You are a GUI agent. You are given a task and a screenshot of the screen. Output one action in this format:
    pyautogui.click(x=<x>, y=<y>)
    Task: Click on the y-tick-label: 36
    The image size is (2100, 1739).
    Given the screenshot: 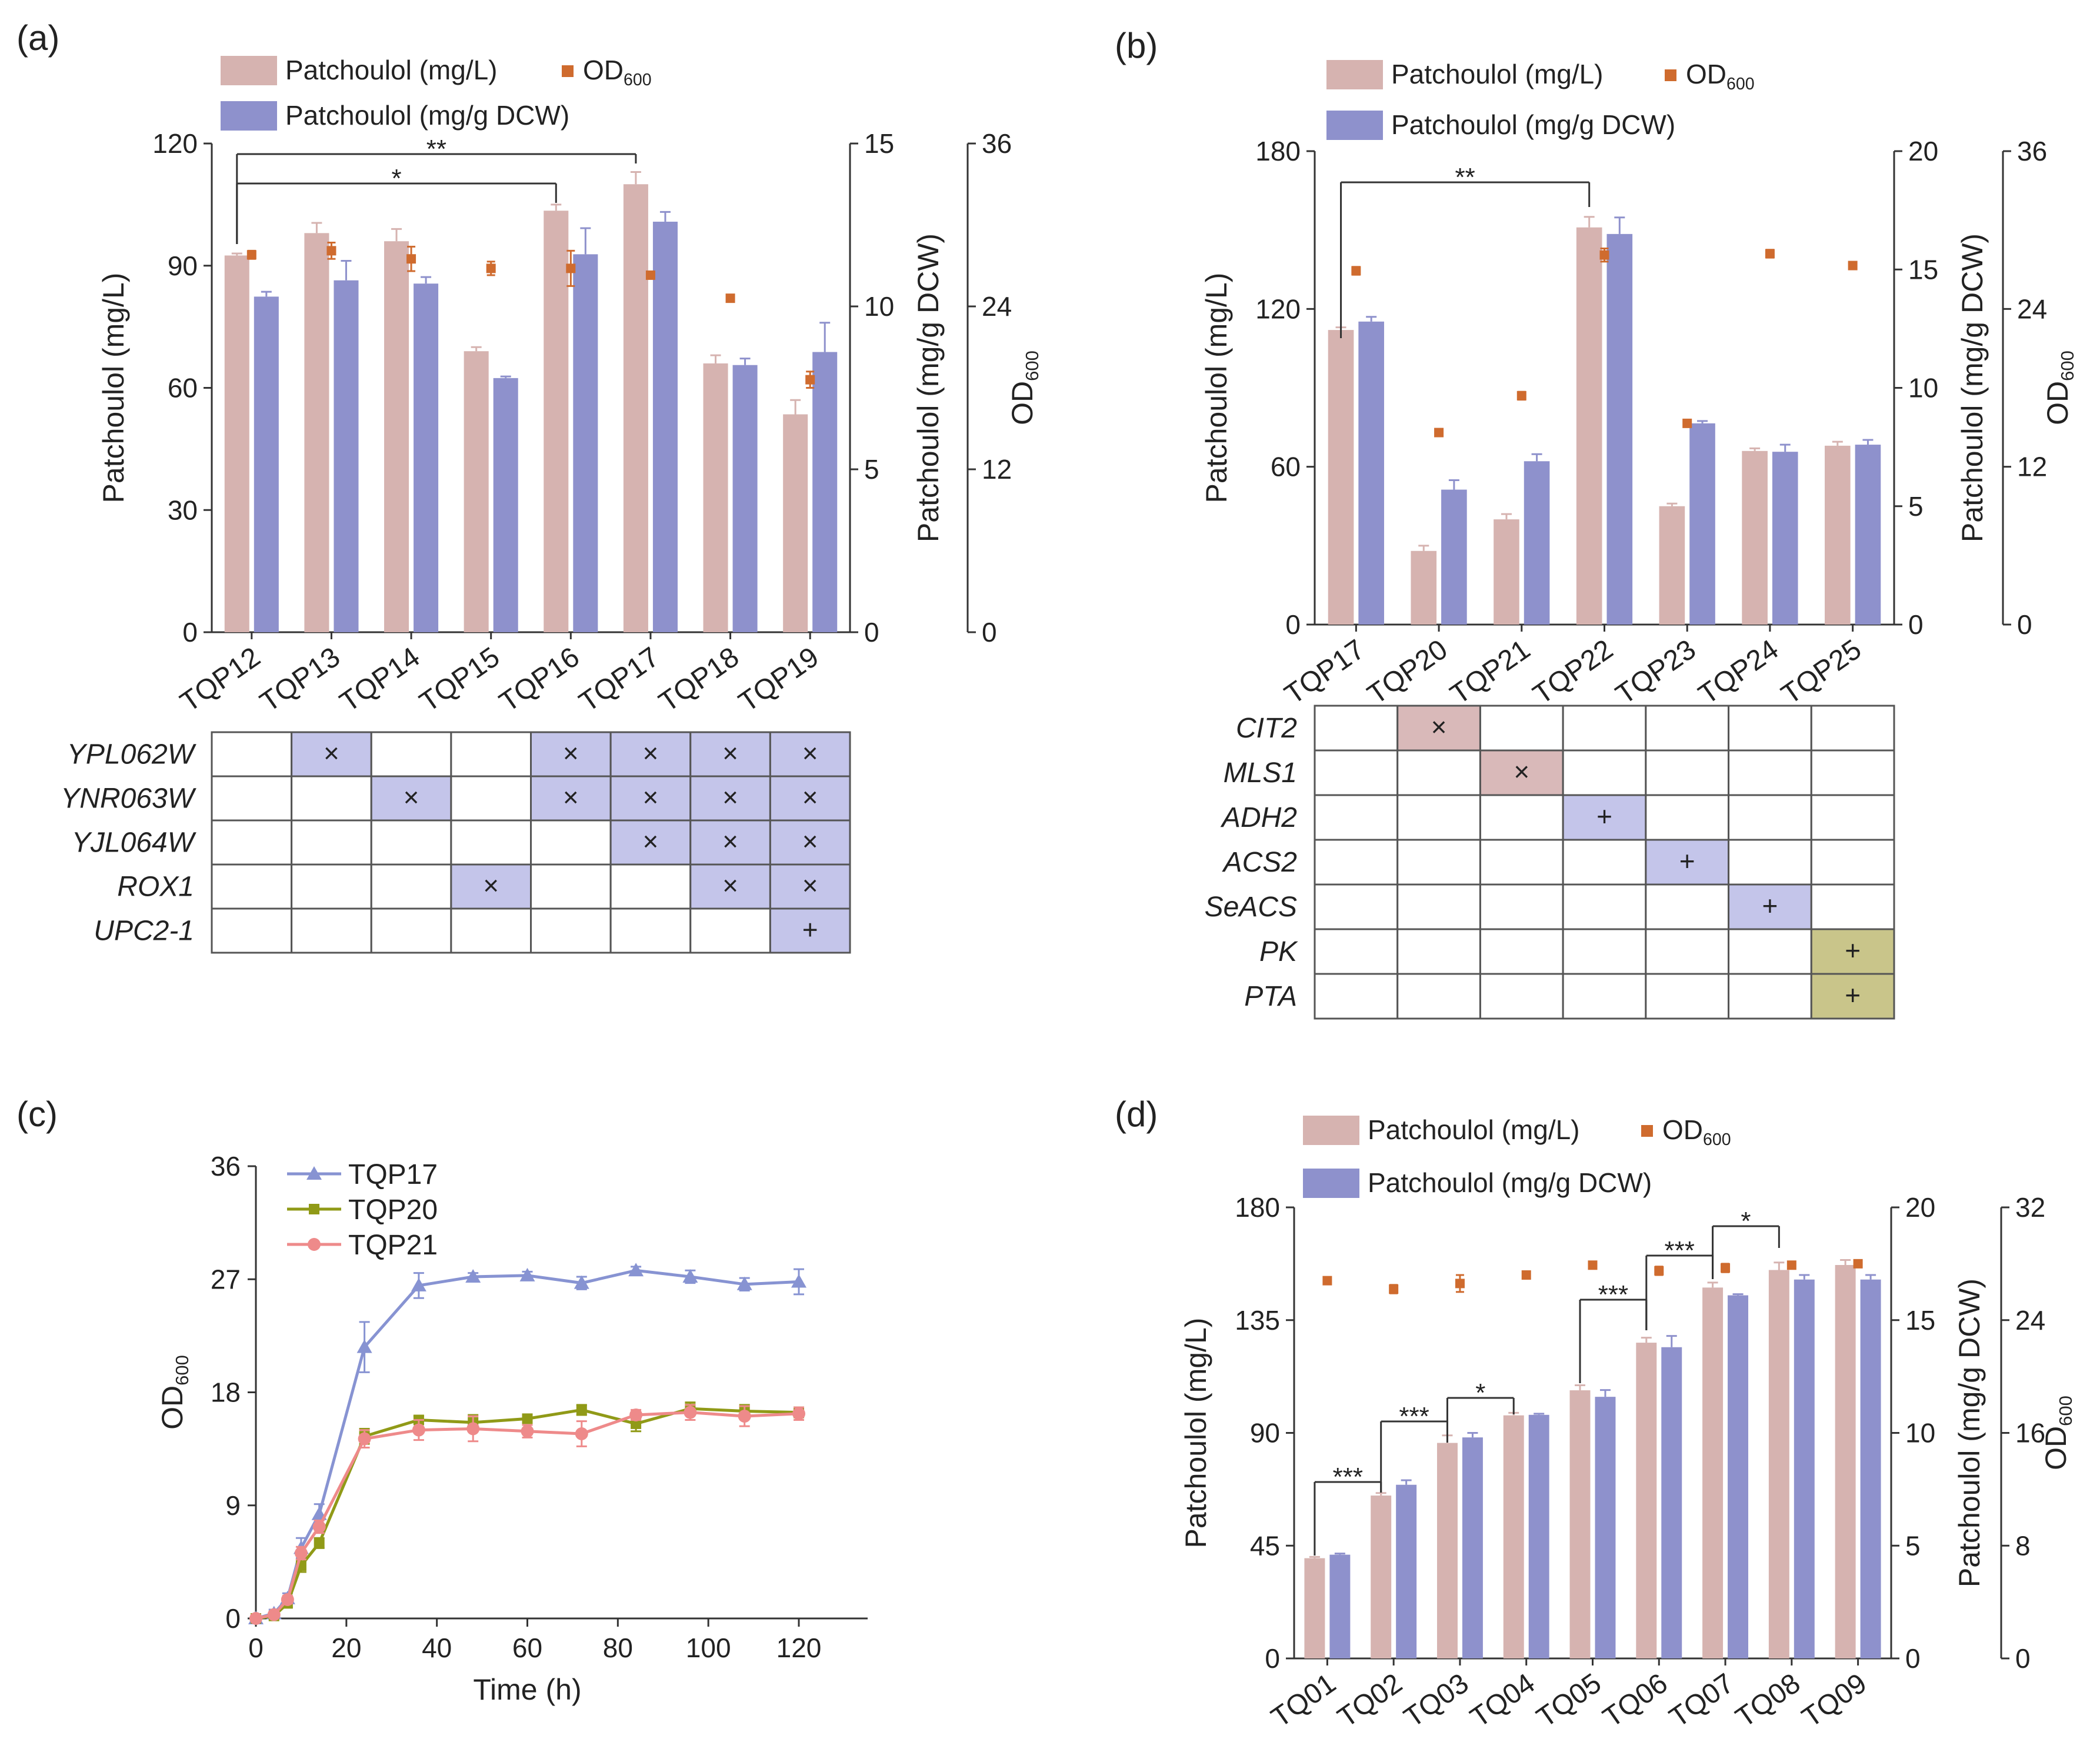 What is the action you would take?
    pyautogui.click(x=226, y=1166)
    